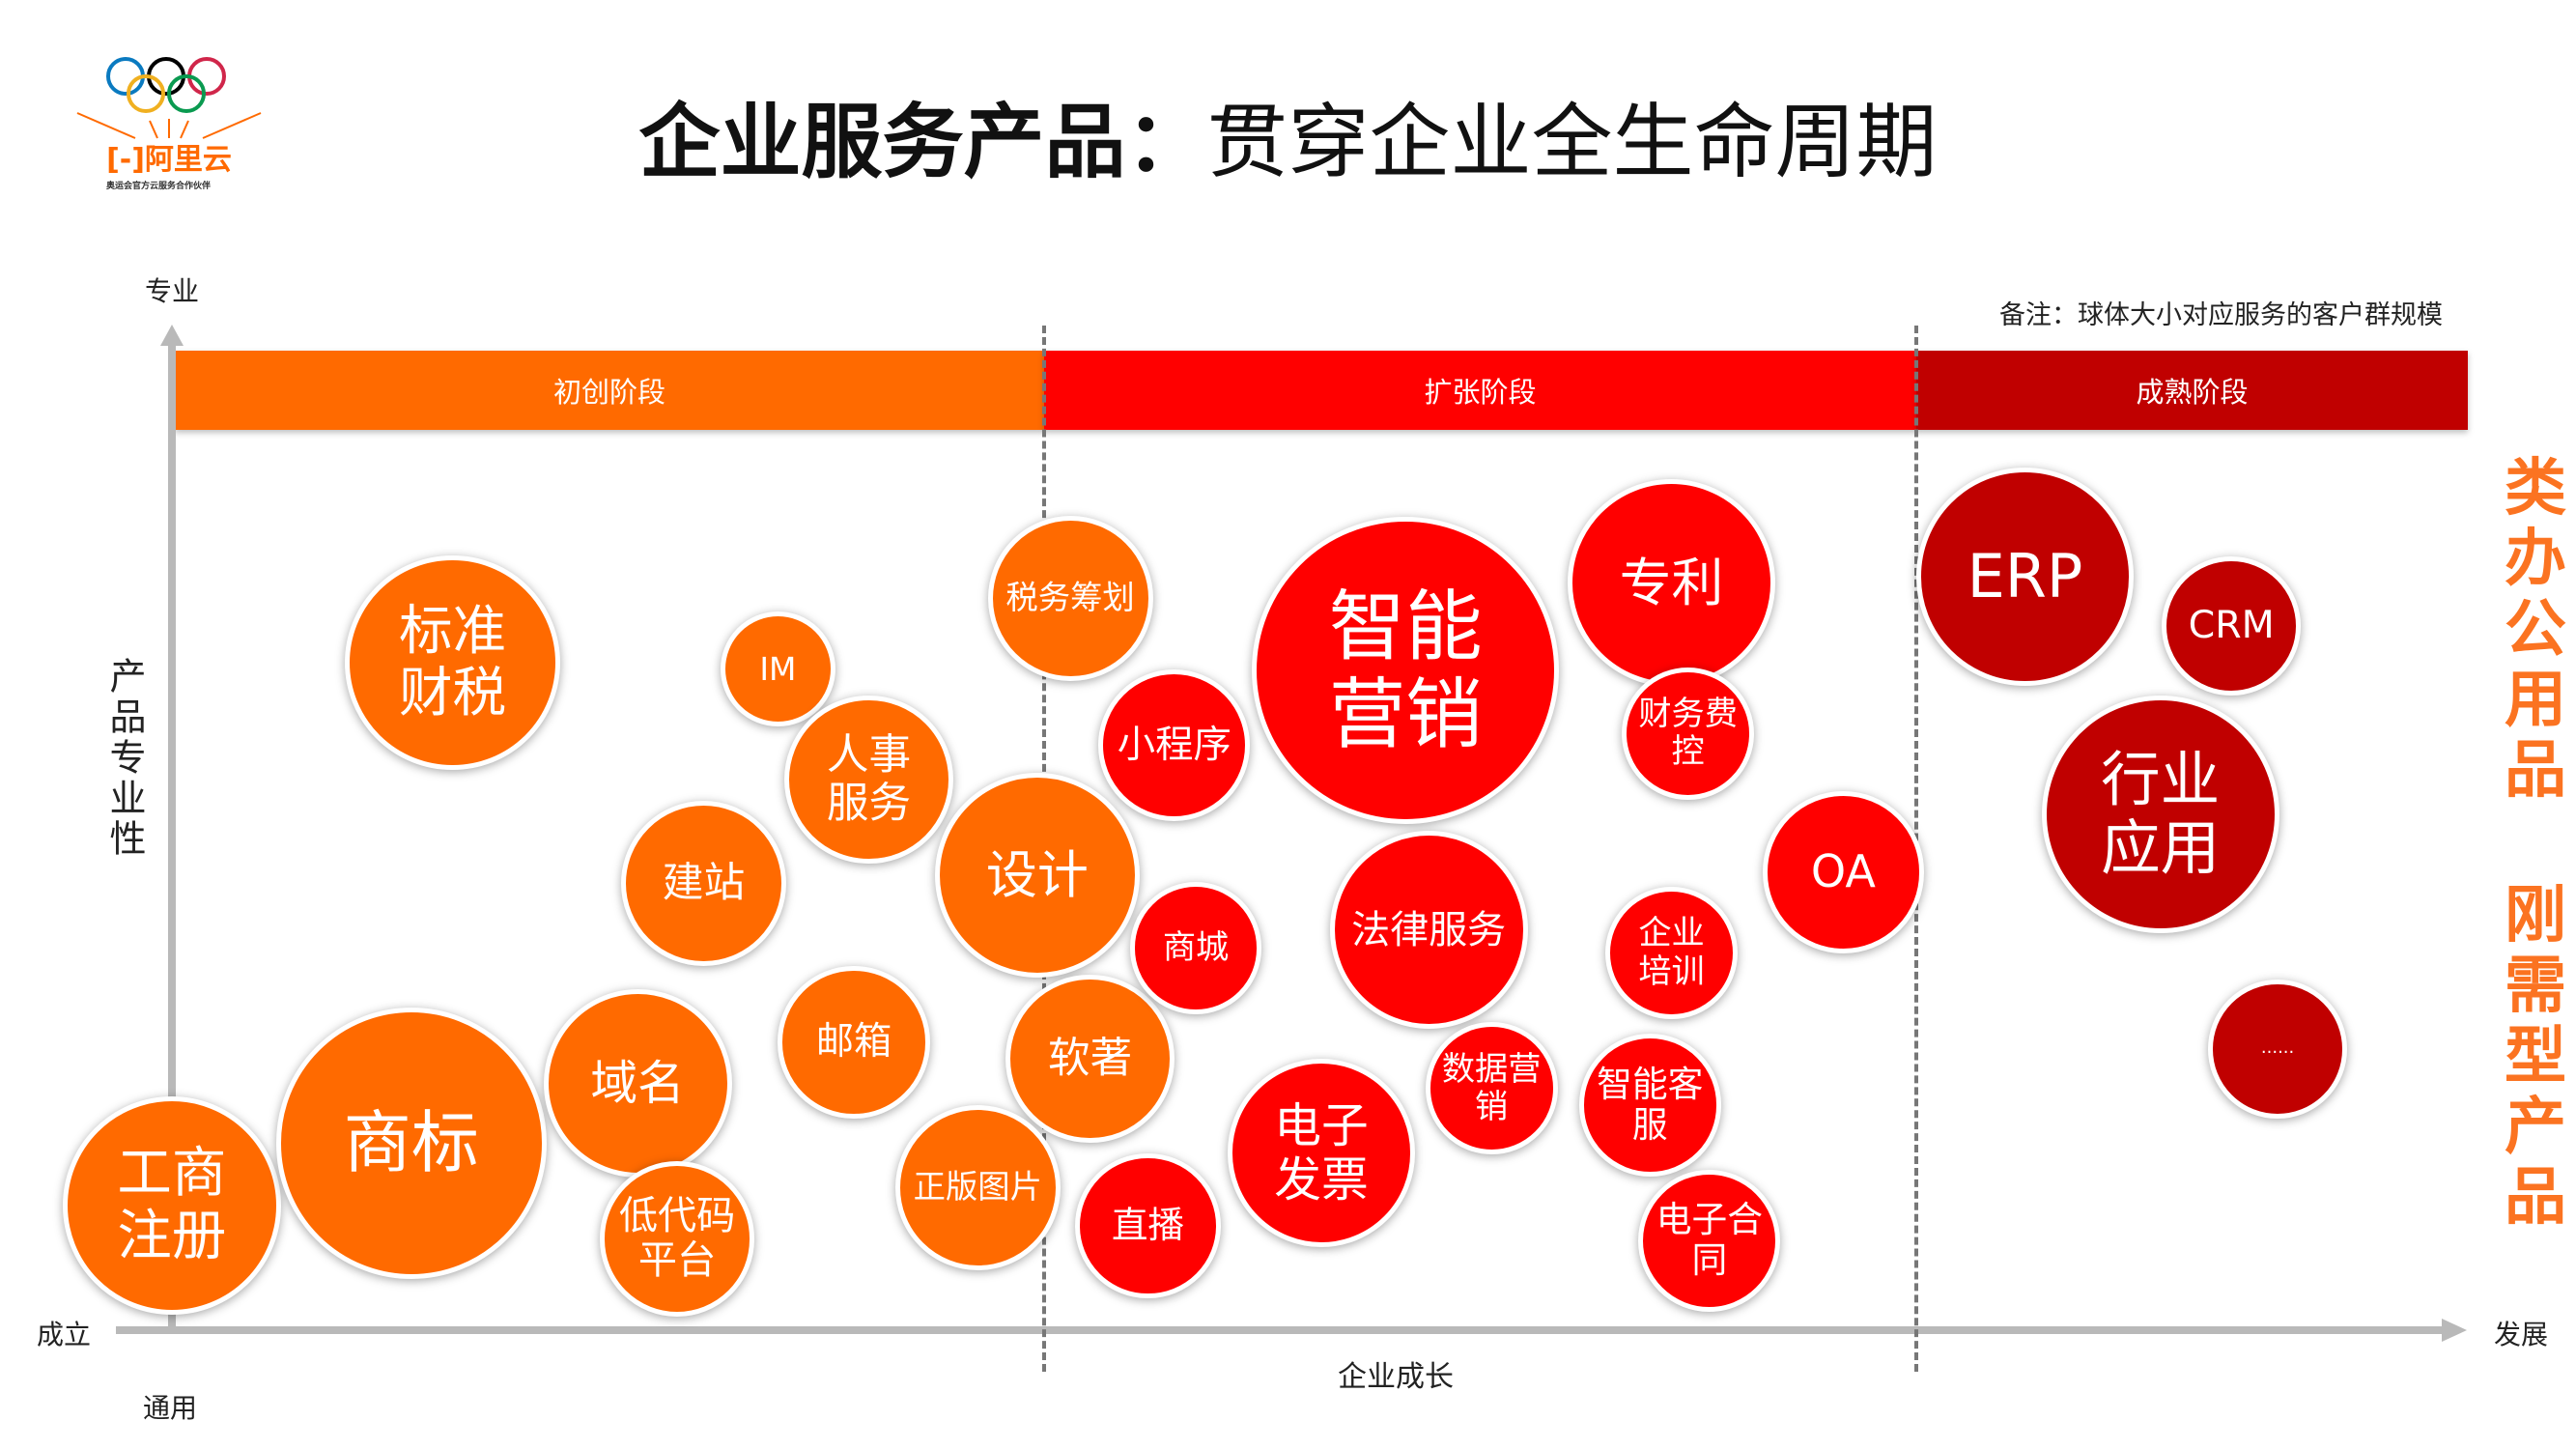 This screenshot has height=1449, width=2576. I want to click on bubble-label: 建站, so click(704, 883).